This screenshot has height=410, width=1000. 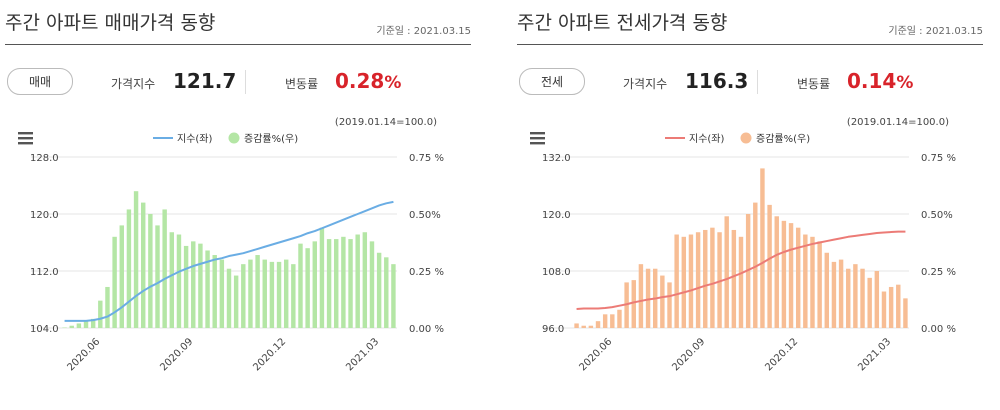 I want to click on x-axis-tick-label: 2020.12, so click(x=781, y=354).